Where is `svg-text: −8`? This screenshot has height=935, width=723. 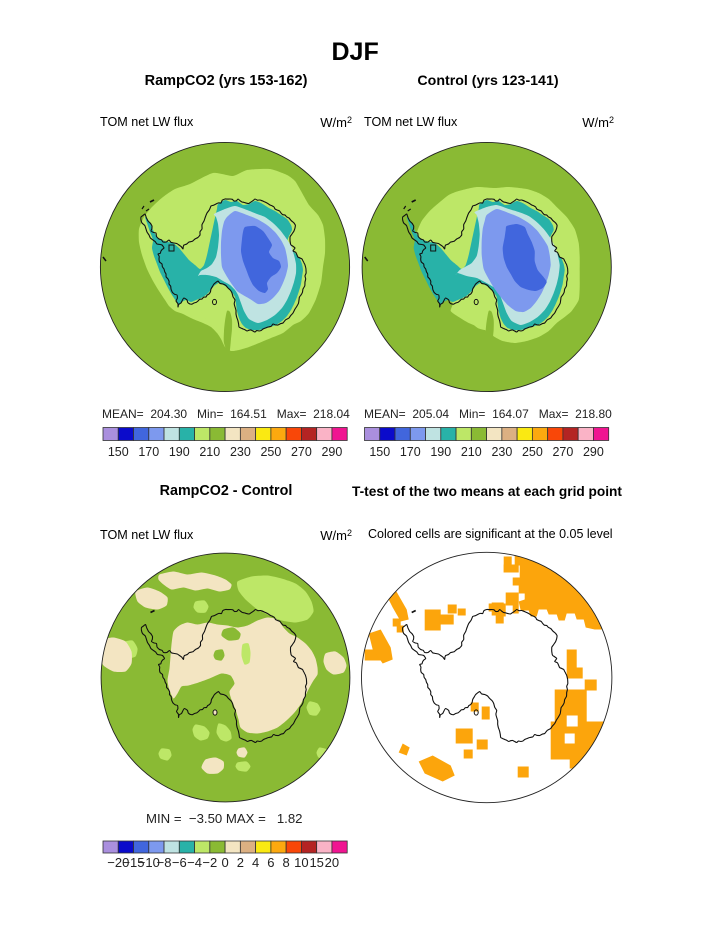
svg-text: −8 is located at coordinates (164, 862).